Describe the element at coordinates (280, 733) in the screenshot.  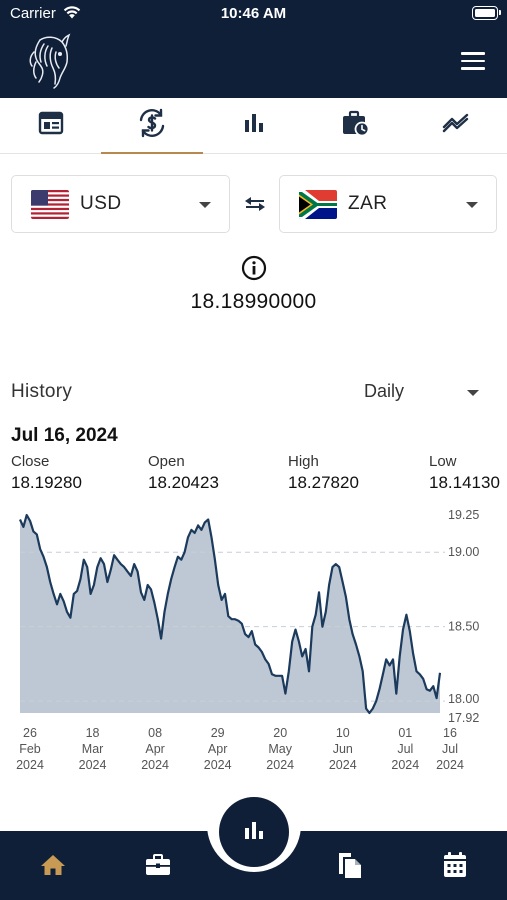
I see `x-tick-label: 20` at that location.